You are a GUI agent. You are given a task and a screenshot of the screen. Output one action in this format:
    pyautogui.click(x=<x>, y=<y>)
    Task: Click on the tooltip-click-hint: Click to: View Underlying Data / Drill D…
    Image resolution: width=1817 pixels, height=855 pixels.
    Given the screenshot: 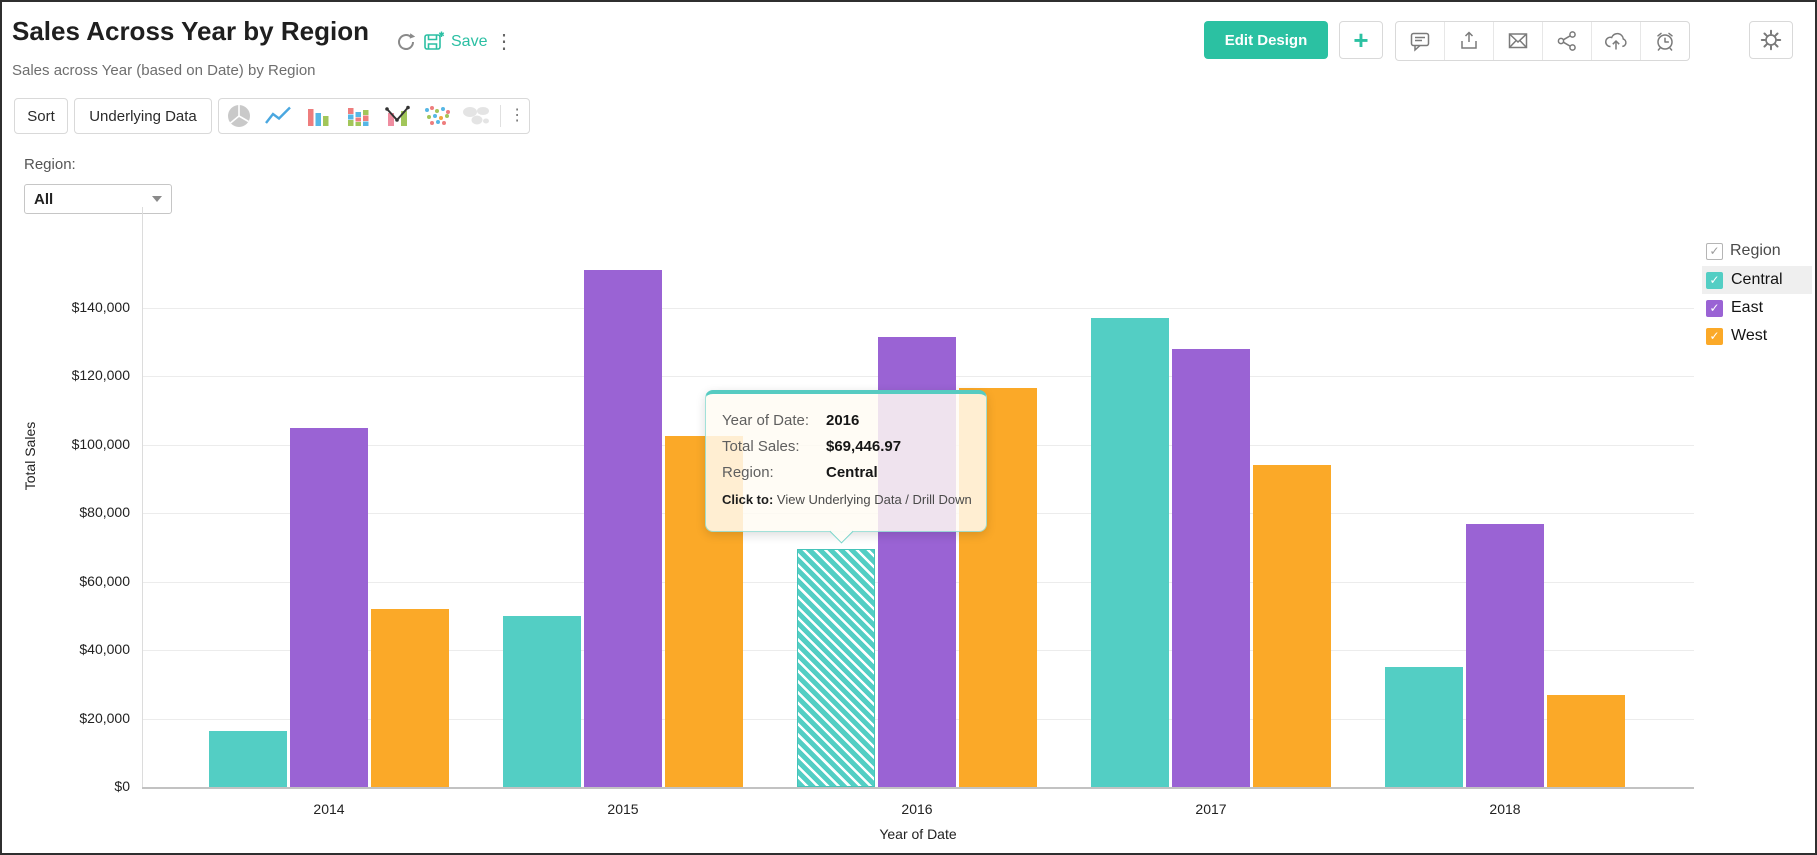 What is the action you would take?
    pyautogui.click(x=847, y=499)
    